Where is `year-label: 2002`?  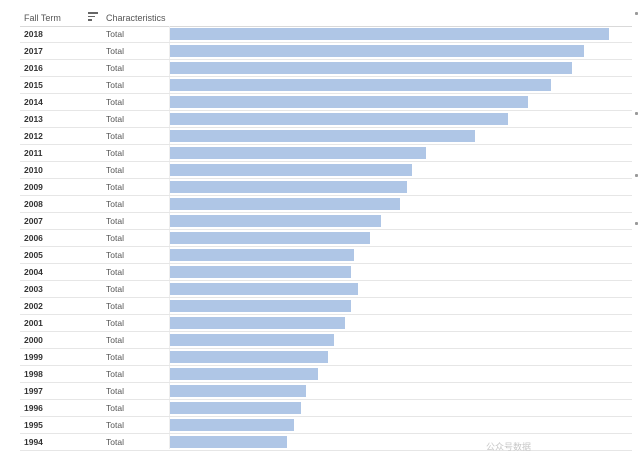
year-label: 2002 is located at coordinates (33, 306).